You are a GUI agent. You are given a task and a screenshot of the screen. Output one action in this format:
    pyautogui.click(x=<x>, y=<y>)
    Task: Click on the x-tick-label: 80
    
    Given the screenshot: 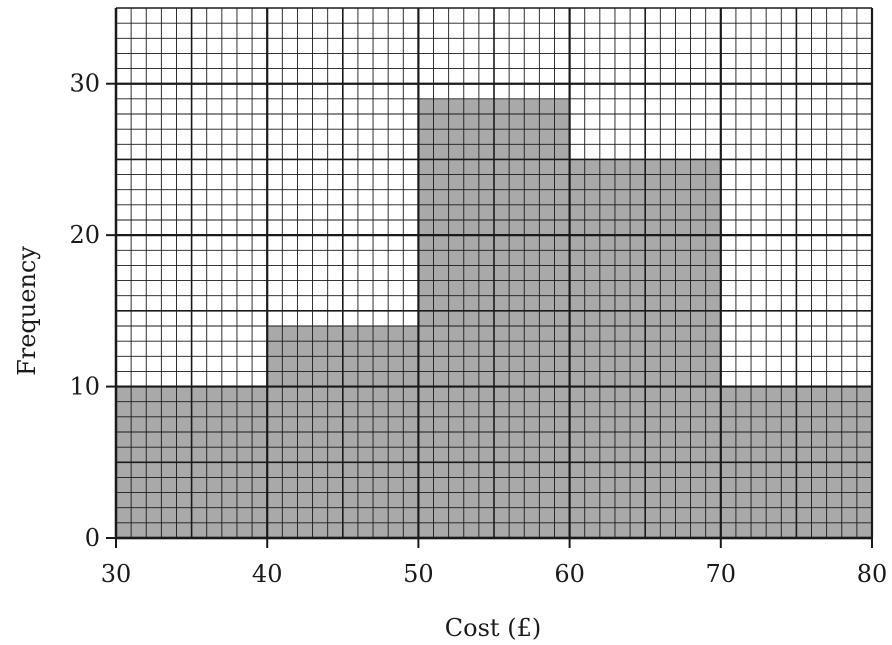 What is the action you would take?
    pyautogui.click(x=872, y=574)
    